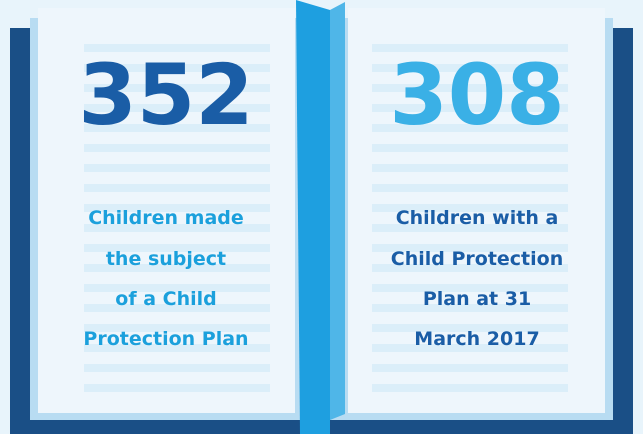 This screenshot has height=434, width=643. Describe the element at coordinates (165, 339) in the screenshot. I see `left-caption-line: Protection Plan` at that location.